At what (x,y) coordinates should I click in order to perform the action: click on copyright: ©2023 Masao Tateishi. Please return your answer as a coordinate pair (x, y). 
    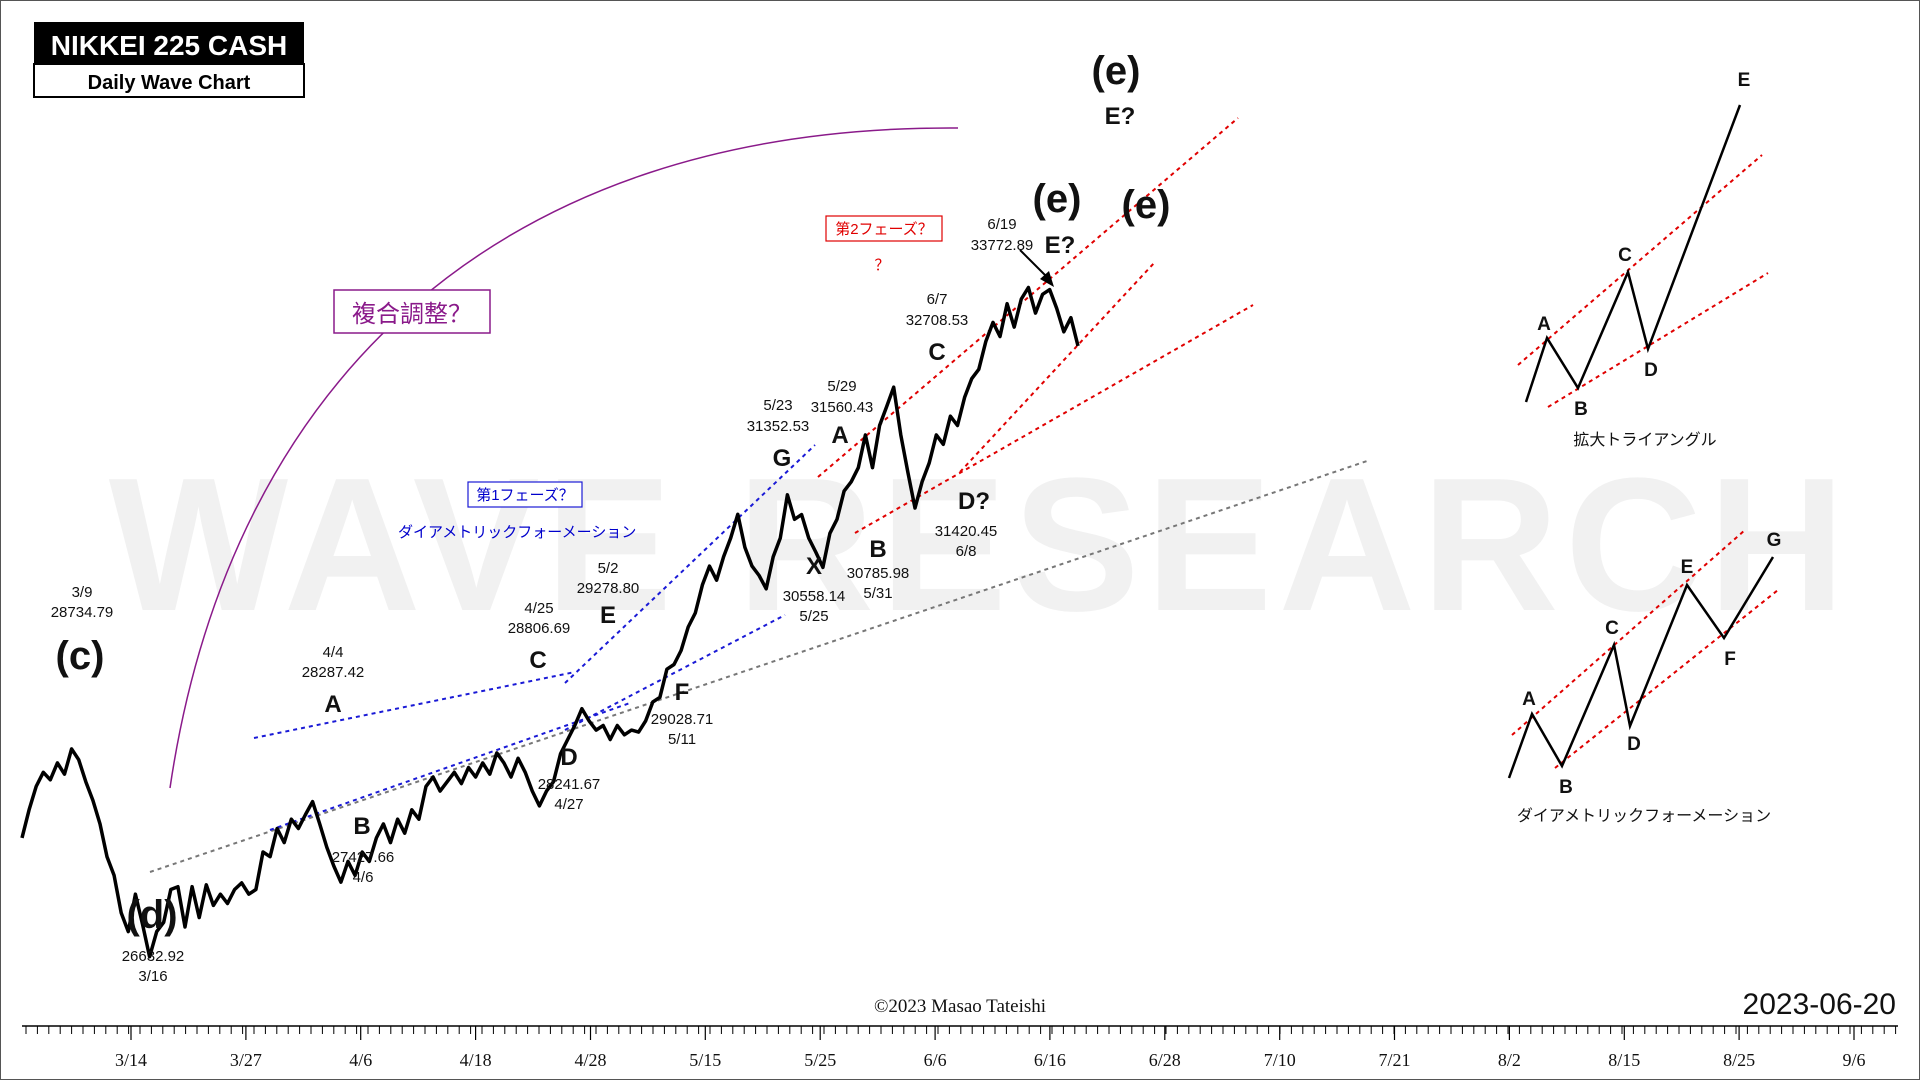
    Looking at the image, I should click on (960, 1006).